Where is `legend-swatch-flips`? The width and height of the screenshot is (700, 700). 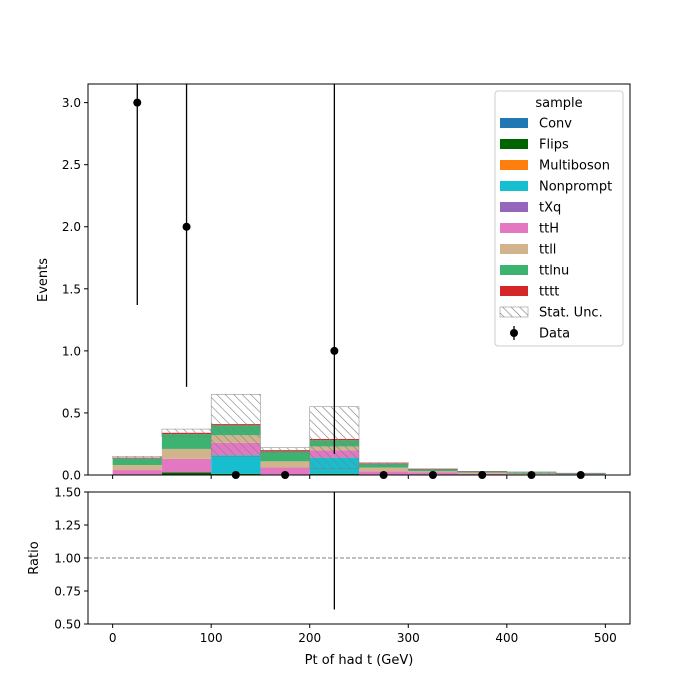
legend-swatch-flips is located at coordinates (514, 144).